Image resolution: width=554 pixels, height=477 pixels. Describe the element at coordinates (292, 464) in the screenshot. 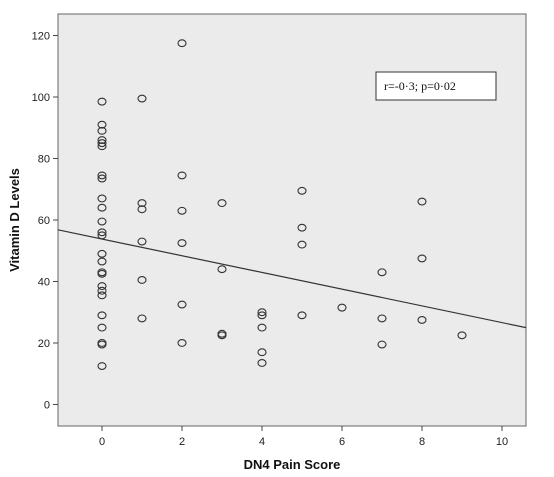

I see `x-axis-title: DN4 Pain Score` at that location.